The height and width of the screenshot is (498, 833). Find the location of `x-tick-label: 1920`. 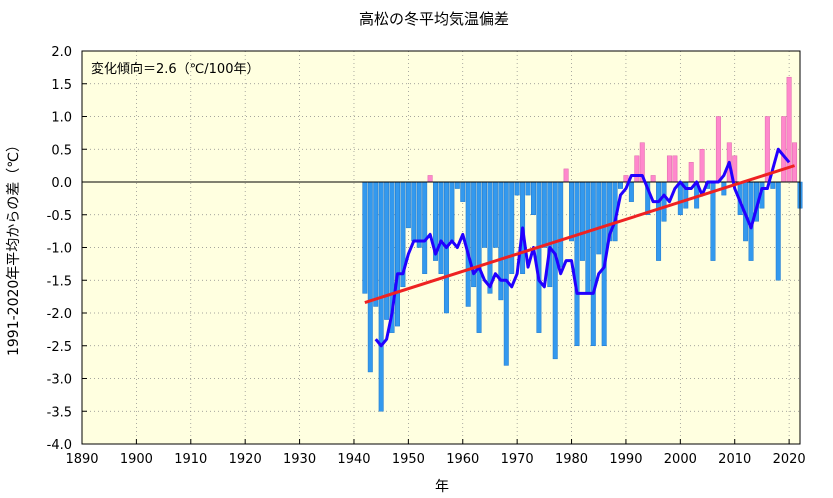

x-tick-label: 1920 is located at coordinates (245, 459).